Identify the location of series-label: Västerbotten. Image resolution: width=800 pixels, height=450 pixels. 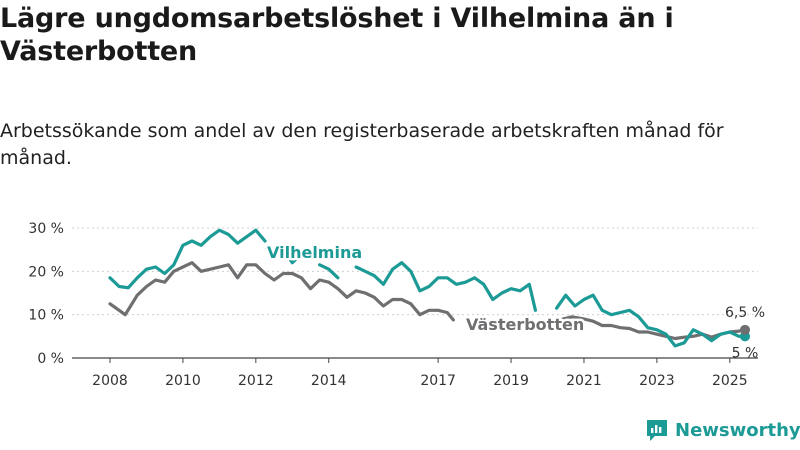
(525, 324).